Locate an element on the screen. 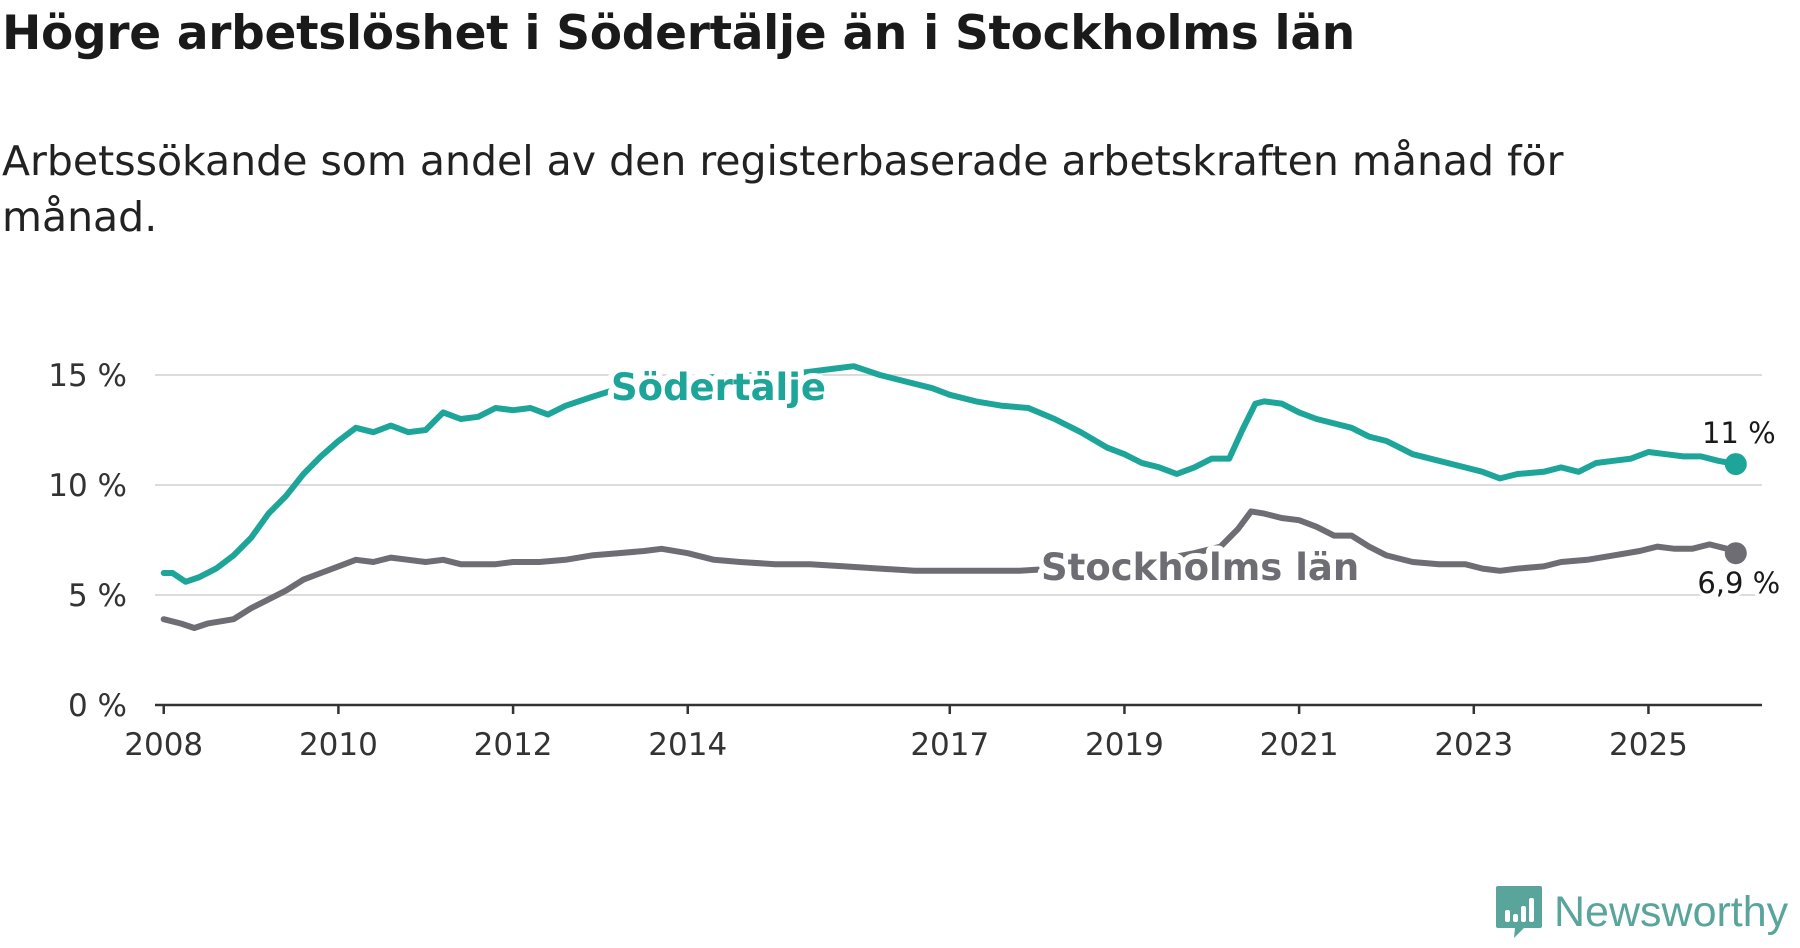  x-tick-label: 2012 is located at coordinates (513, 745).